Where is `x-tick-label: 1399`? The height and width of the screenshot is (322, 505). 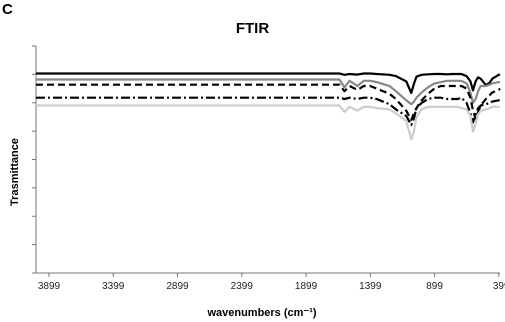 x-tick-label: 1399 is located at coordinates (370, 286).